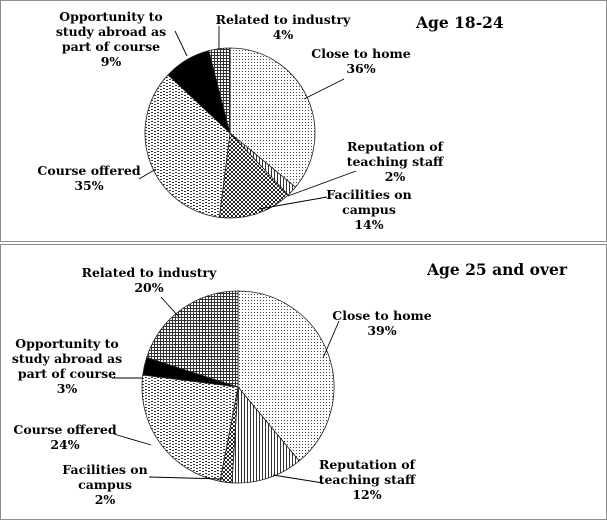 Image resolution: width=607 pixels, height=520 pixels. What do you see at coordinates (88, 185) in the screenshot?
I see `slice-value-course-offered: 35%` at bounding box center [88, 185].